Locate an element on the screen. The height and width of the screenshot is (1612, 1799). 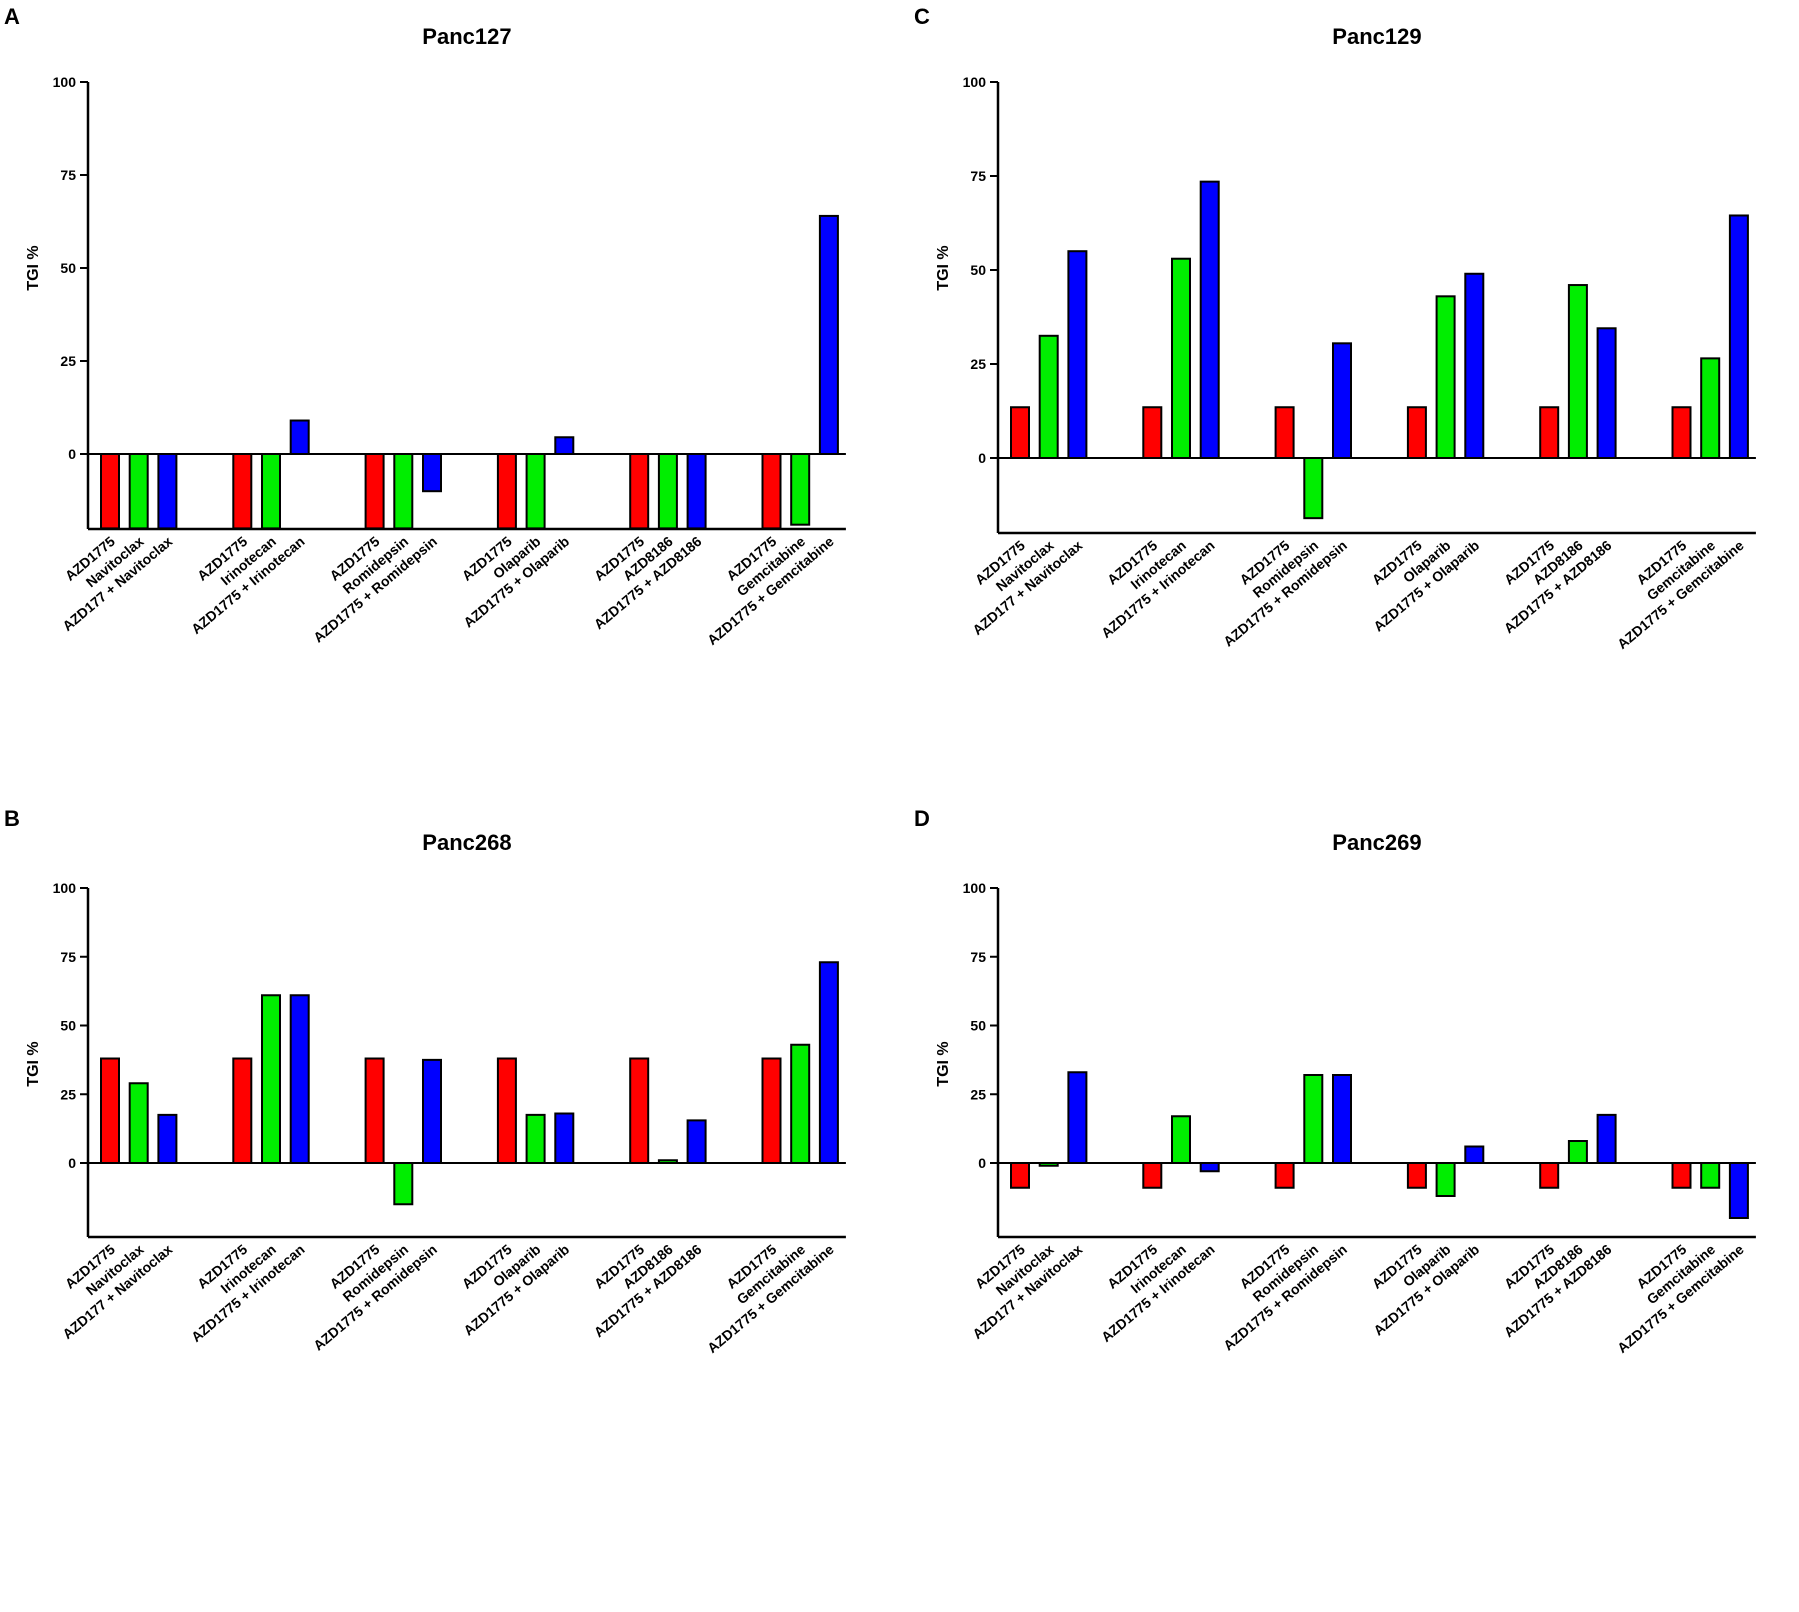
panel-letter: D is located at coordinates (922, 818).